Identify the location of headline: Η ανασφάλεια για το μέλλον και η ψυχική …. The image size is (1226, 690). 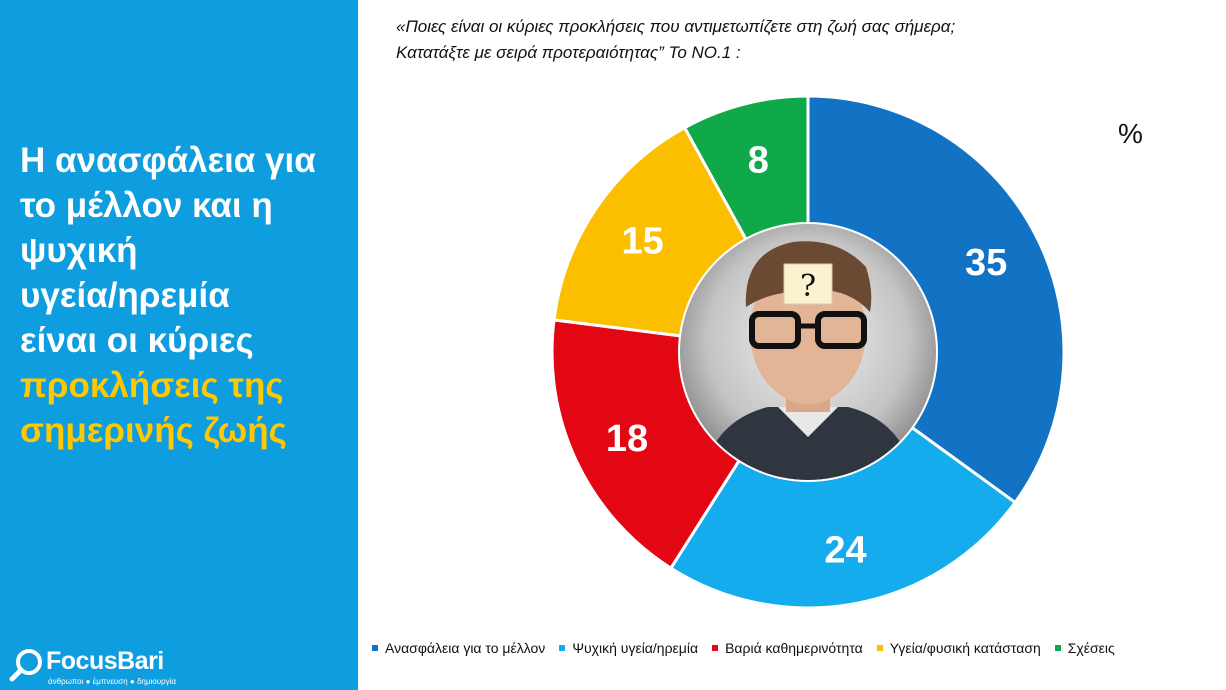
(185, 295).